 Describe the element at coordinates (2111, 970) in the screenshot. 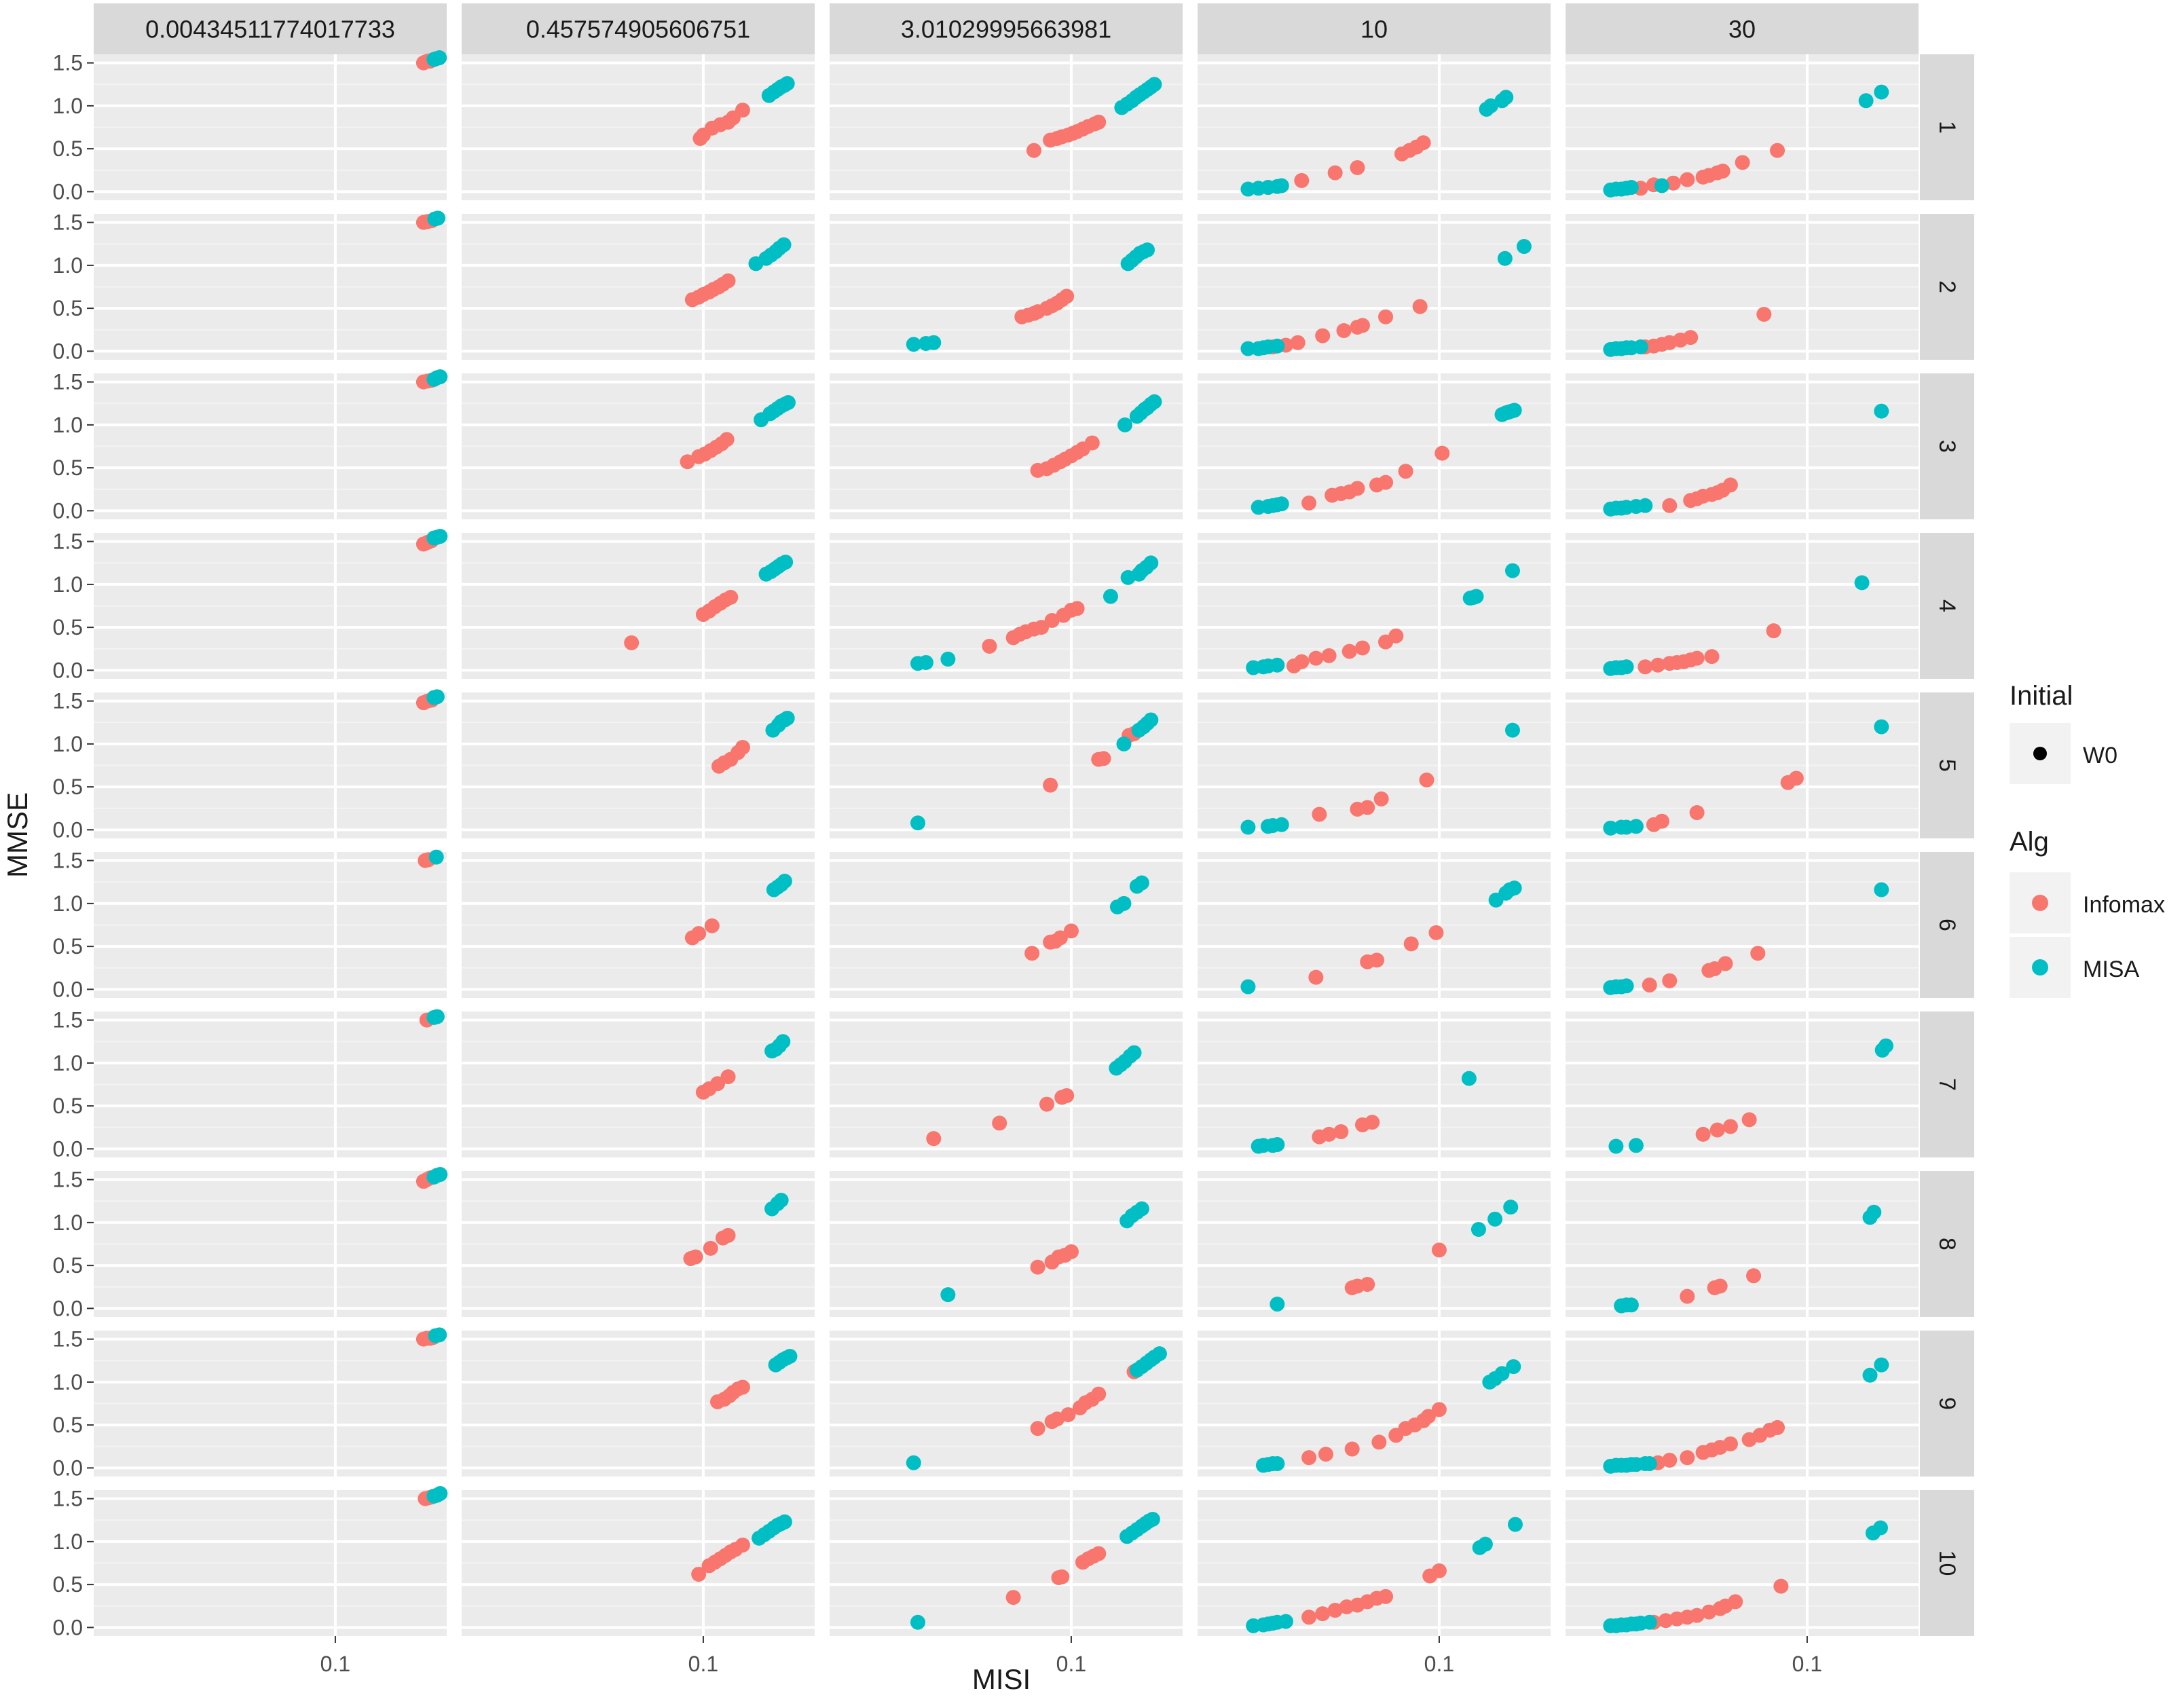

I see `legend-label-misa: MISA` at that location.